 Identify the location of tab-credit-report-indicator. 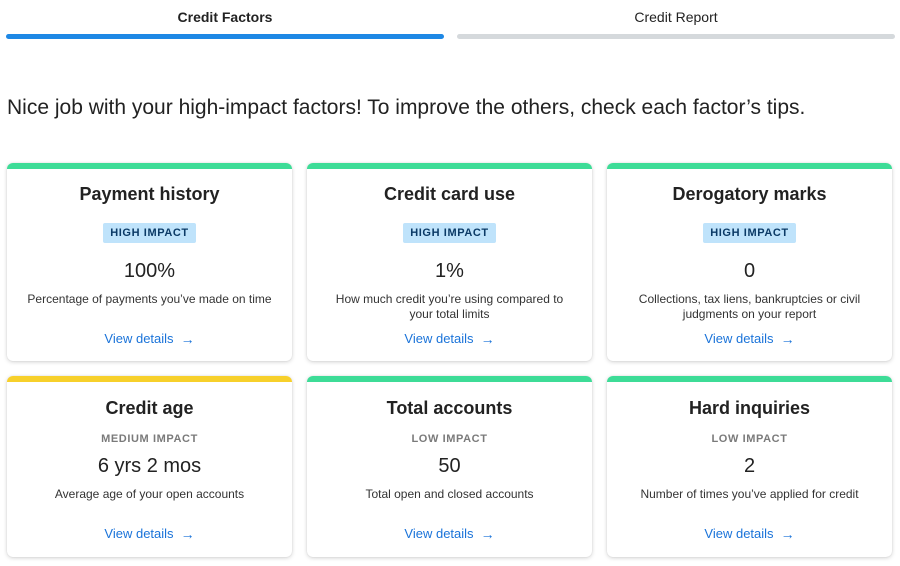
(676, 36).